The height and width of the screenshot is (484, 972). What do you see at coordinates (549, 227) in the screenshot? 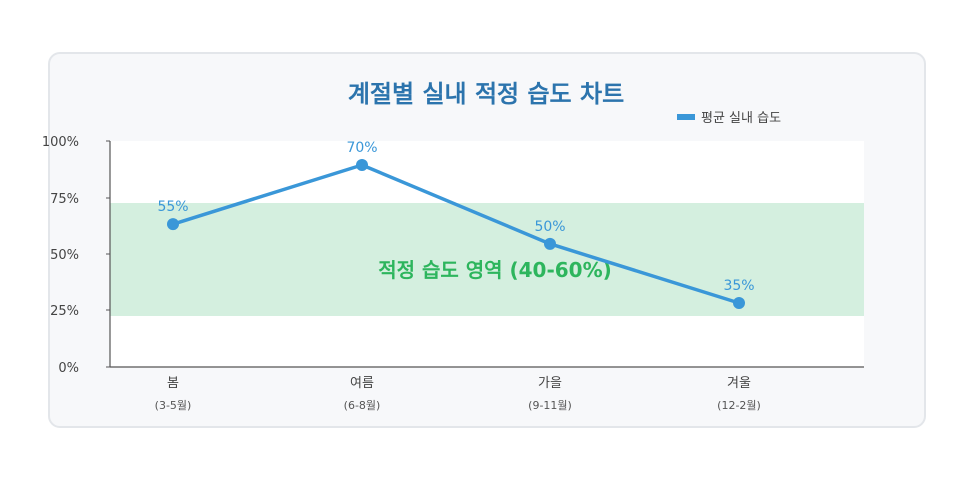
I see `data-label: 50%` at bounding box center [549, 227].